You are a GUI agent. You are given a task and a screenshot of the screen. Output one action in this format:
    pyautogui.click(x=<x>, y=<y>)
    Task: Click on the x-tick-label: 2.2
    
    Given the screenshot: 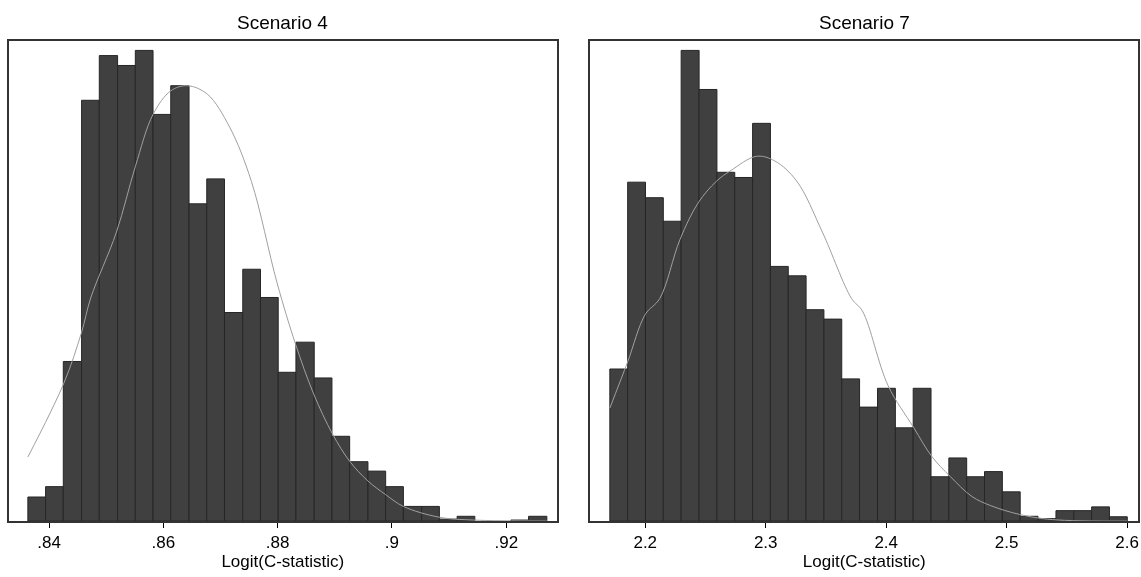 What is the action you would take?
    pyautogui.click(x=645, y=543)
    